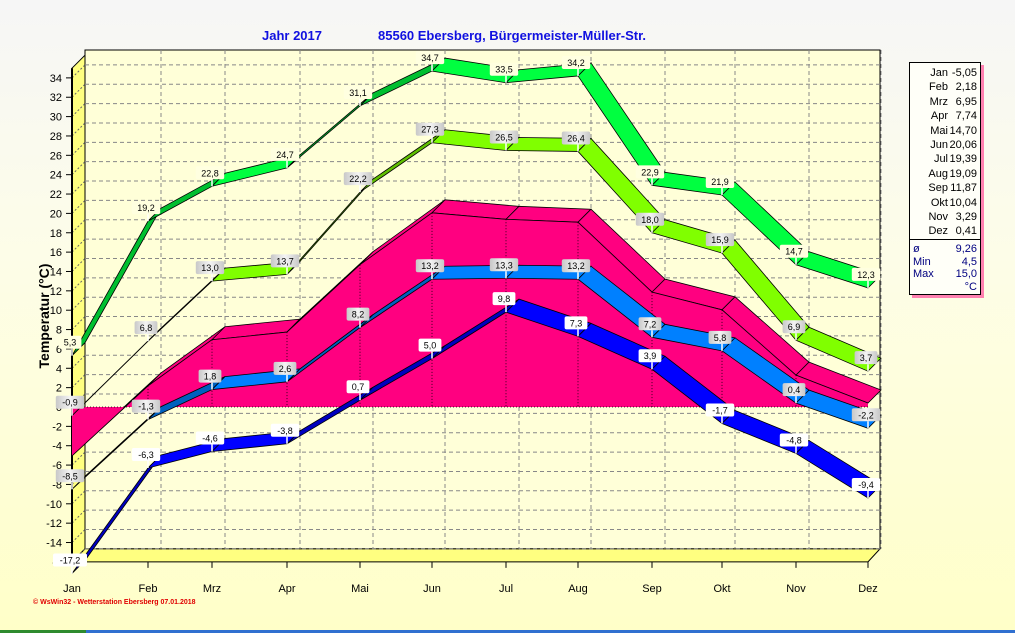  I want to click on legend-month: Okt, so click(939, 202).